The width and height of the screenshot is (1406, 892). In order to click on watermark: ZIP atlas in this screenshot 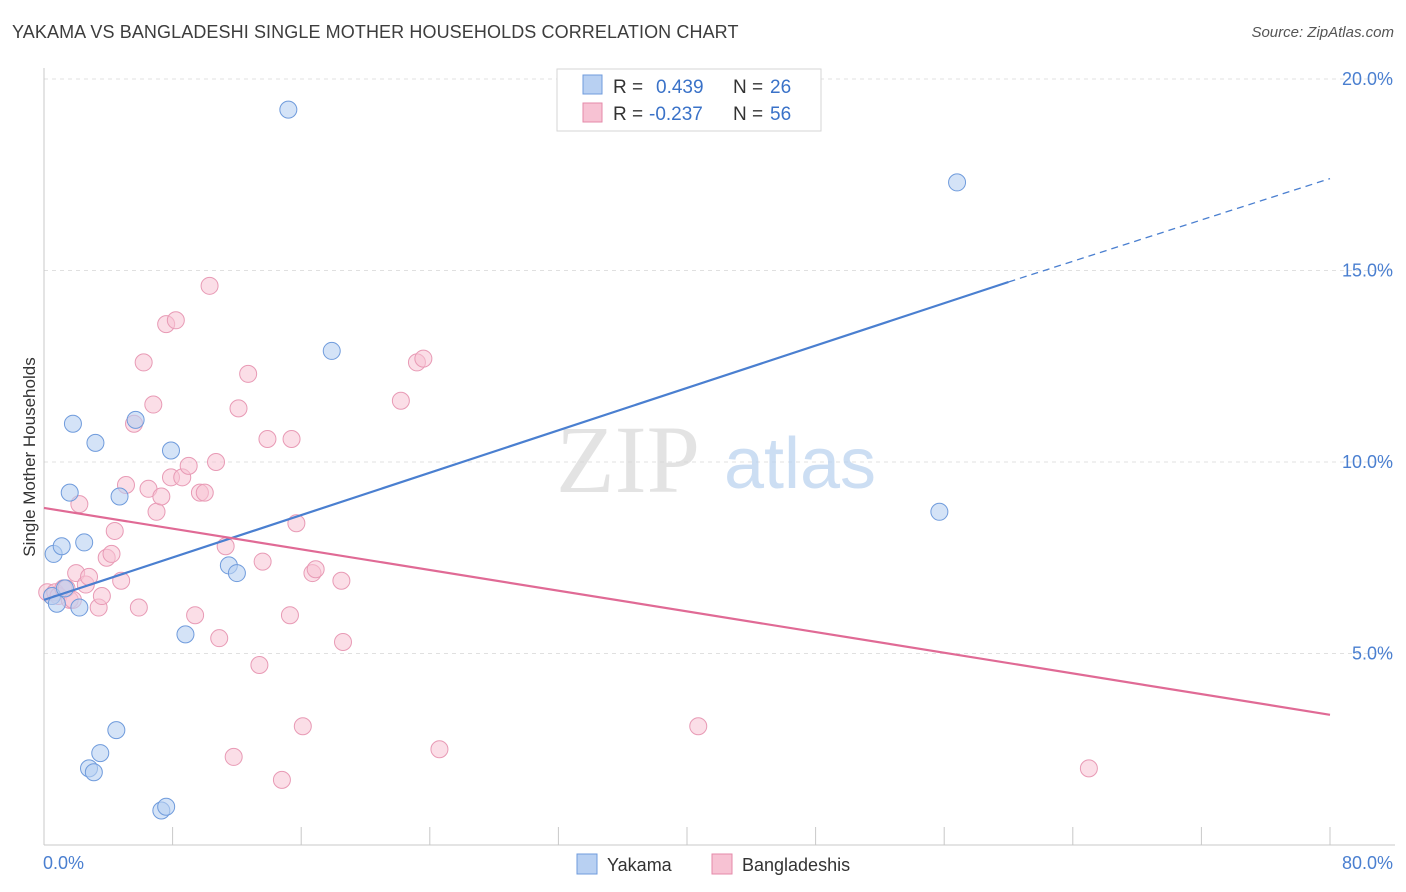, I will do `click(716, 459)`.